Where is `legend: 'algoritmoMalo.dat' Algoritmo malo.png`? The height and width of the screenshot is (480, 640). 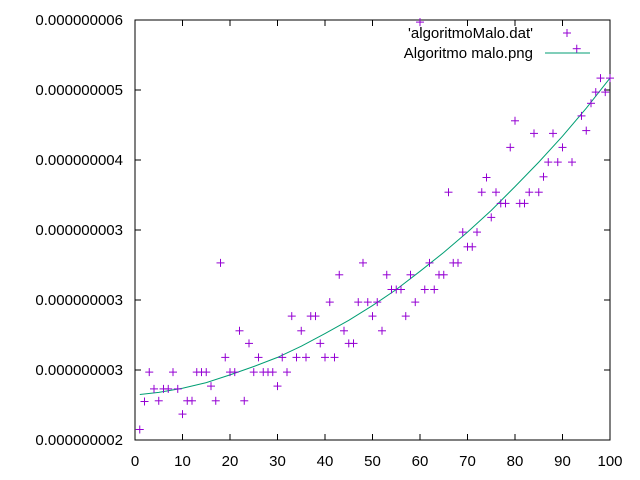
legend: 'algoritmoMalo.dat' Algoritmo malo.png is located at coordinates (497, 43).